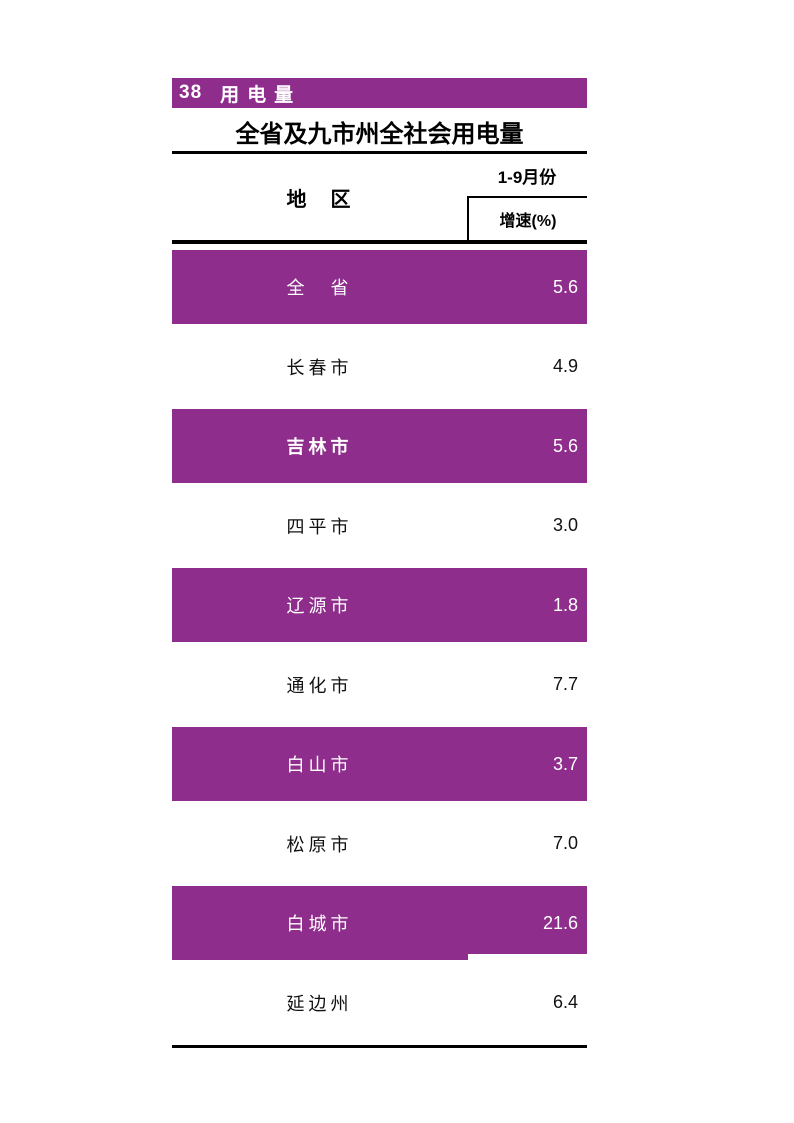  What do you see at coordinates (379, 287) in the screenshot?
I see `table-row: 全 省 5.6` at bounding box center [379, 287].